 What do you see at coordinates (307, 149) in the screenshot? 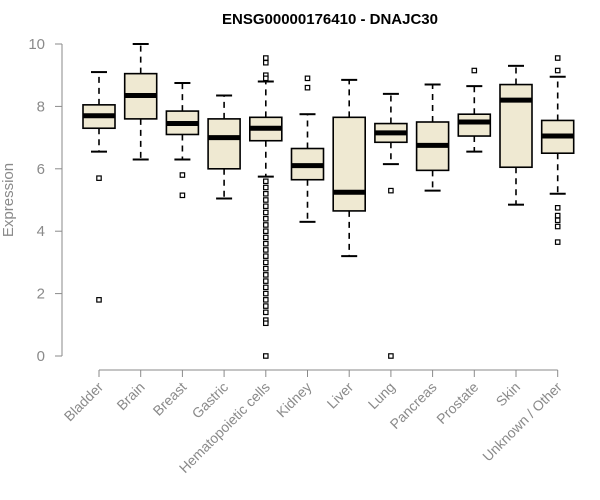
I see `box-kidney` at bounding box center [307, 149].